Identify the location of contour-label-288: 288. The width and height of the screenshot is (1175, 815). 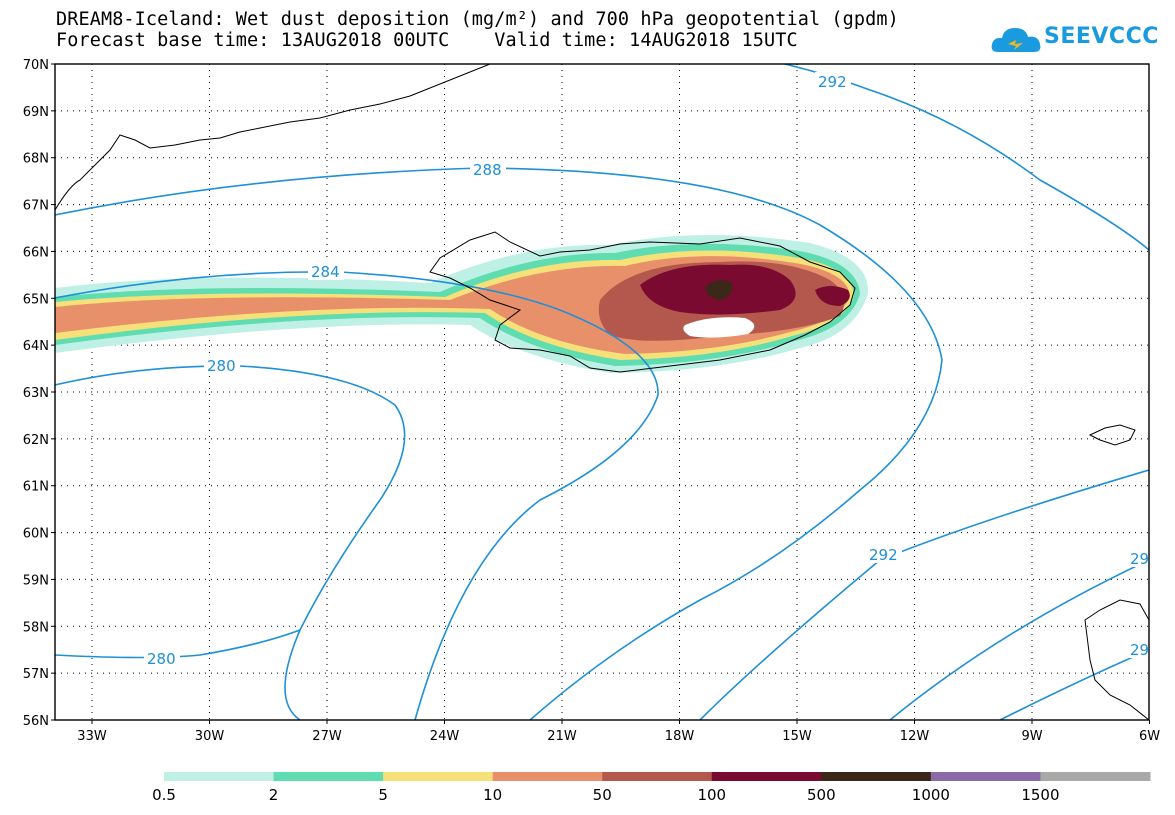
(487, 170).